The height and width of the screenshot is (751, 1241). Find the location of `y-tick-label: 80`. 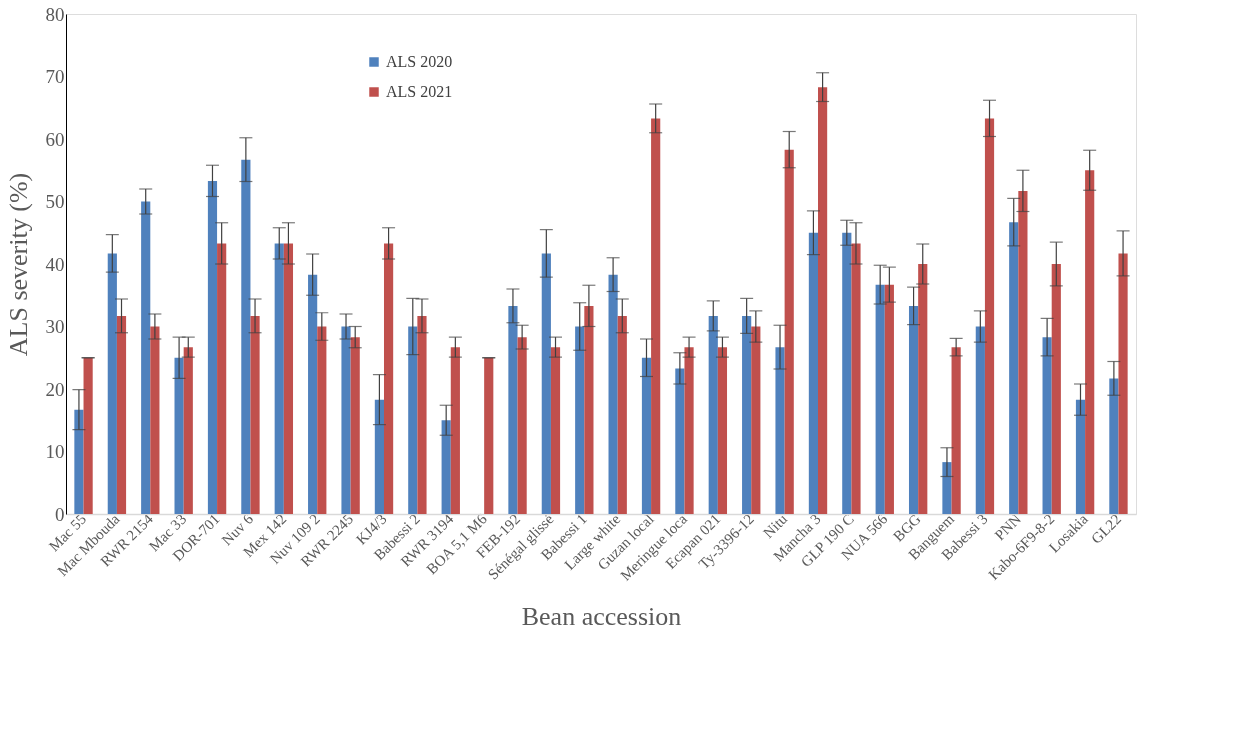

y-tick-label: 80 is located at coordinates (55, 14).